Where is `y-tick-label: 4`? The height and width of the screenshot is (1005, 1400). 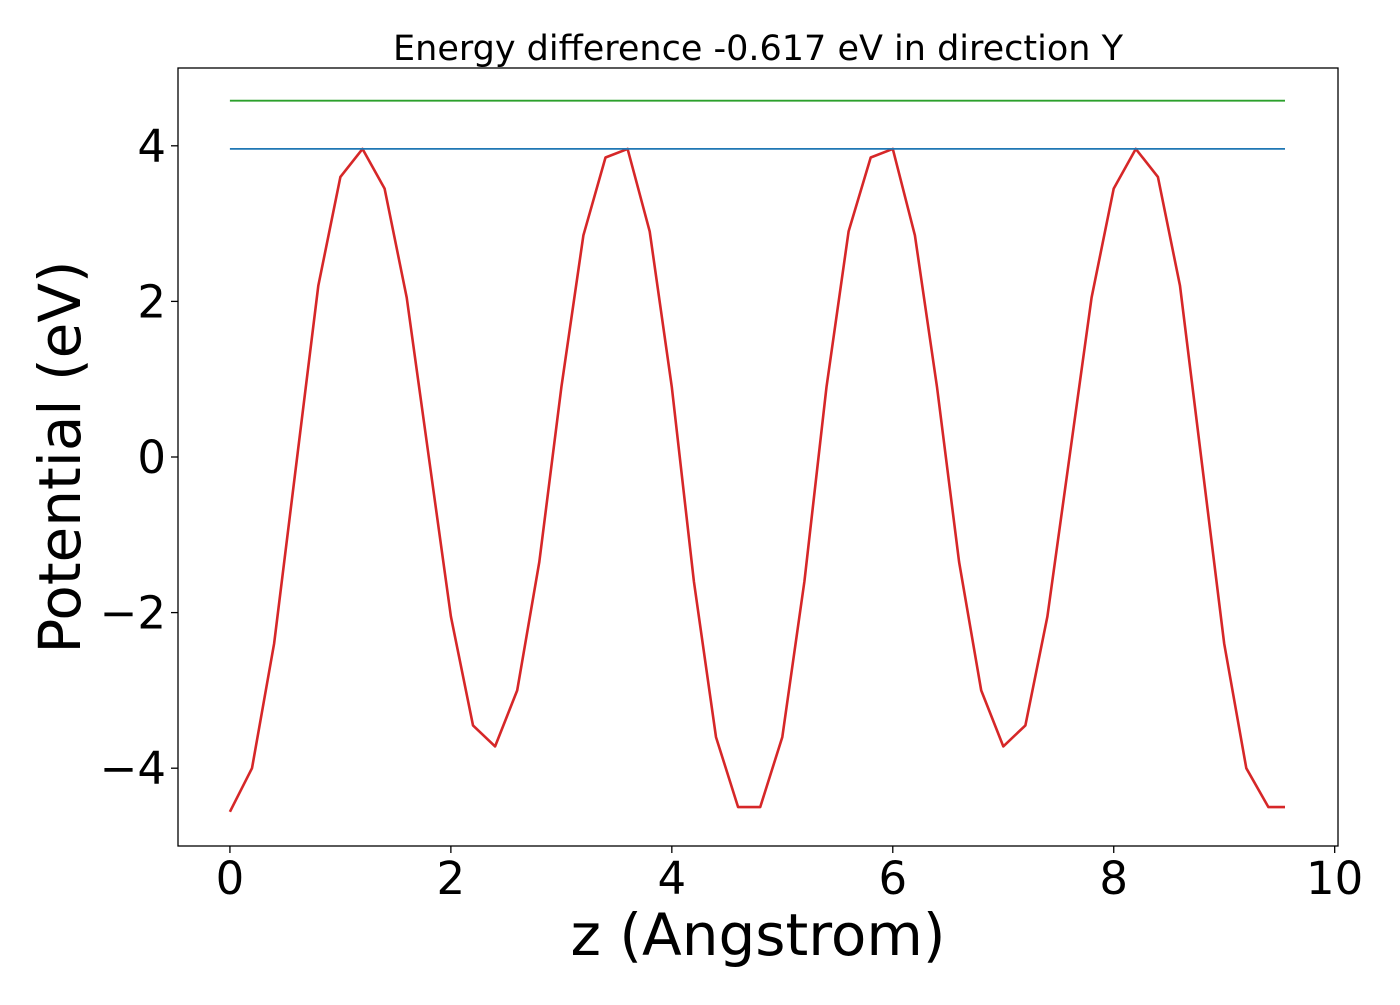
y-tick-label: 4 is located at coordinates (151, 146).